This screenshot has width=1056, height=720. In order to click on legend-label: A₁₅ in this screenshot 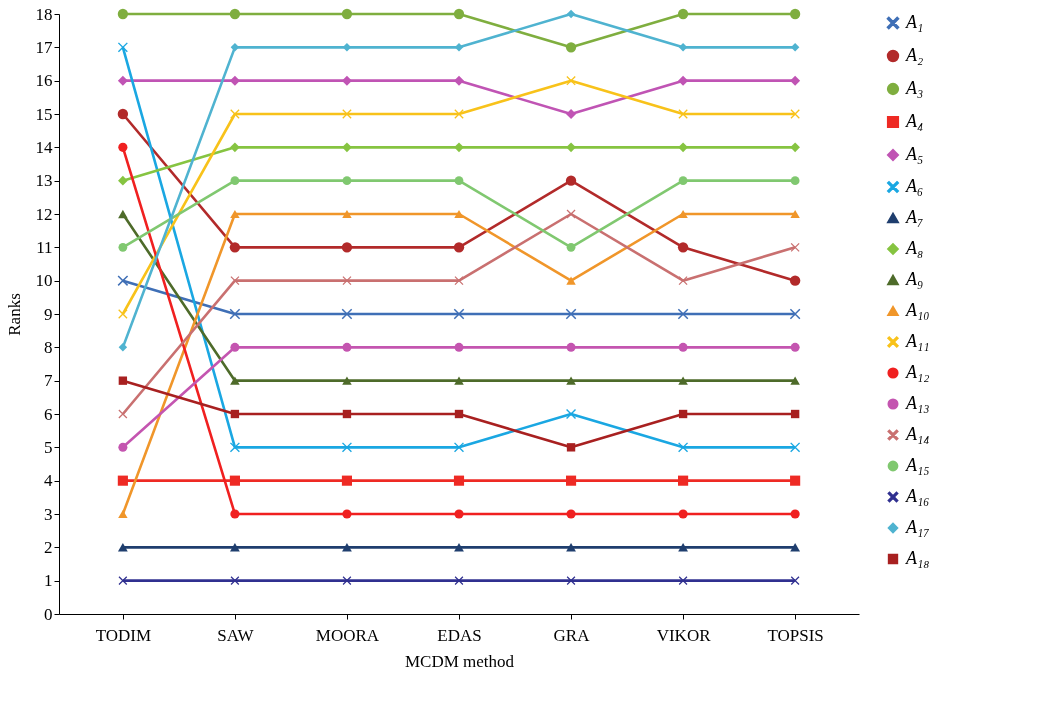, I will do `click(917, 465)`.